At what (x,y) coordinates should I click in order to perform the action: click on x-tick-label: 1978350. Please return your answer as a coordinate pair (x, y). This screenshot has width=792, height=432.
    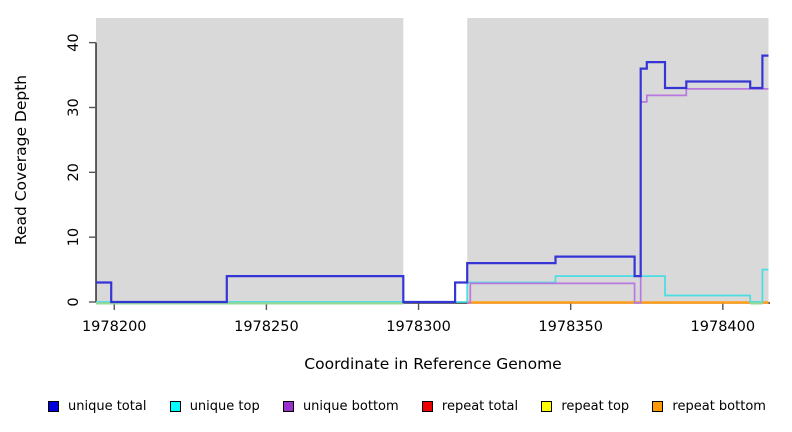
    Looking at the image, I should click on (570, 327).